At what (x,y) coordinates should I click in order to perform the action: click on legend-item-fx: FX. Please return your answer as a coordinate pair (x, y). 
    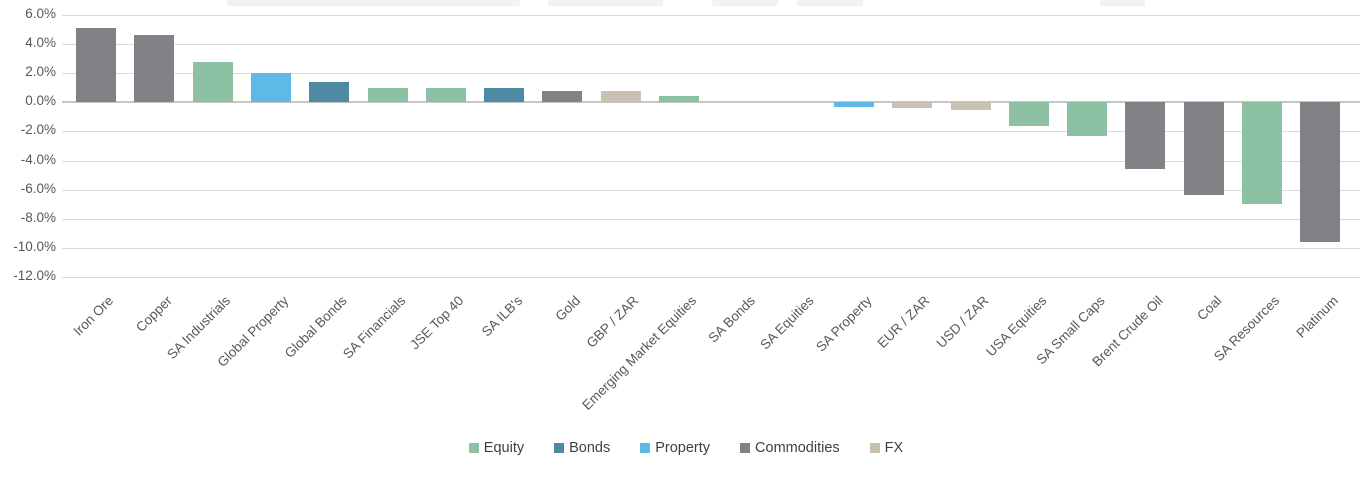
    Looking at the image, I should click on (886, 448).